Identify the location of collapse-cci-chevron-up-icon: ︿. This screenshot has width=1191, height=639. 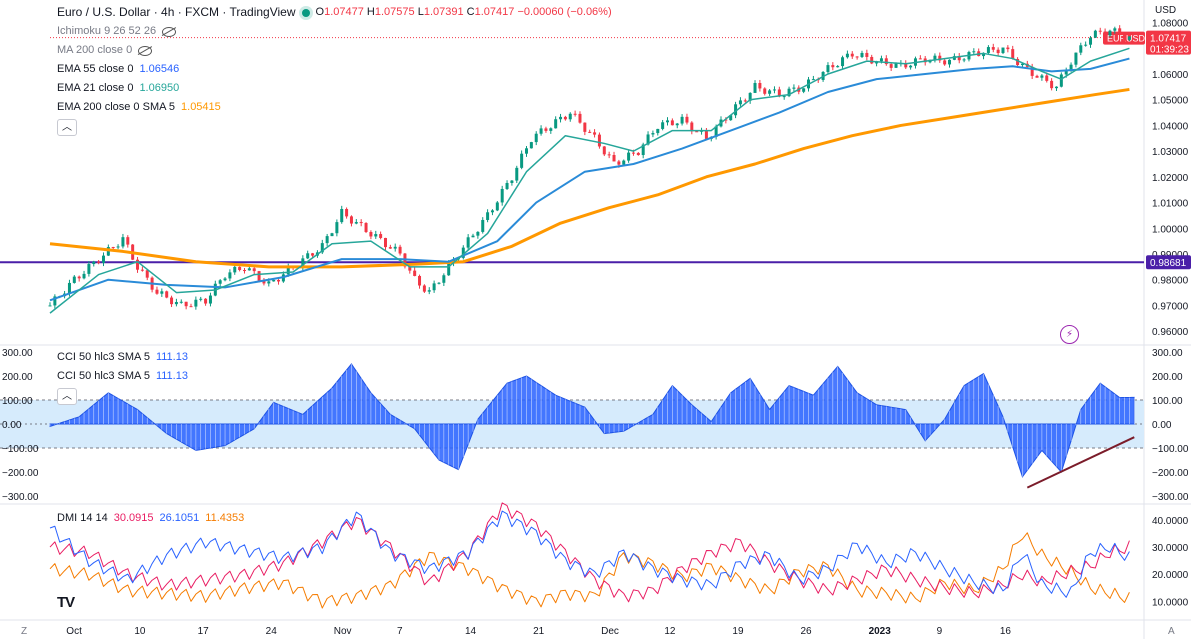
(67, 396).